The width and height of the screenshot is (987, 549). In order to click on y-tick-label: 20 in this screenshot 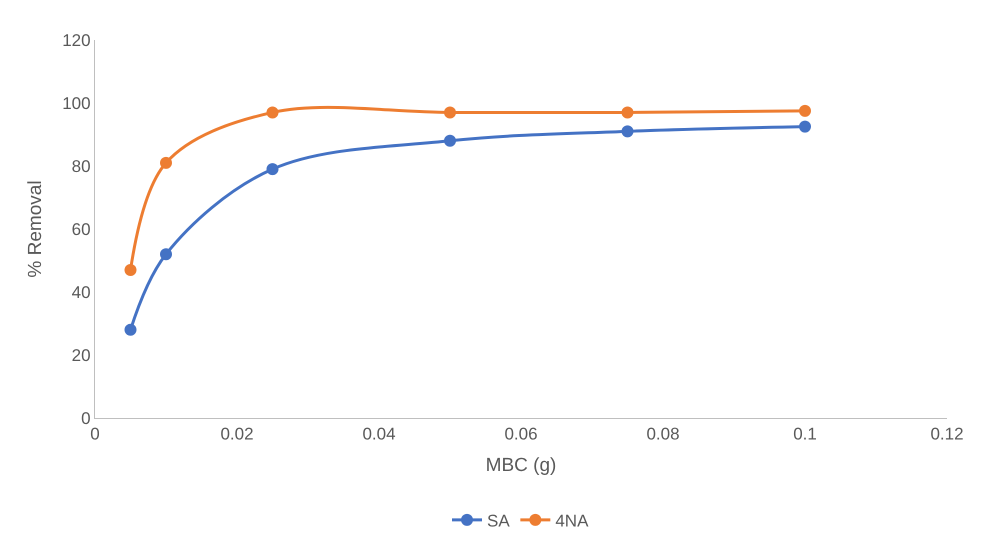, I will do `click(81, 355)`.